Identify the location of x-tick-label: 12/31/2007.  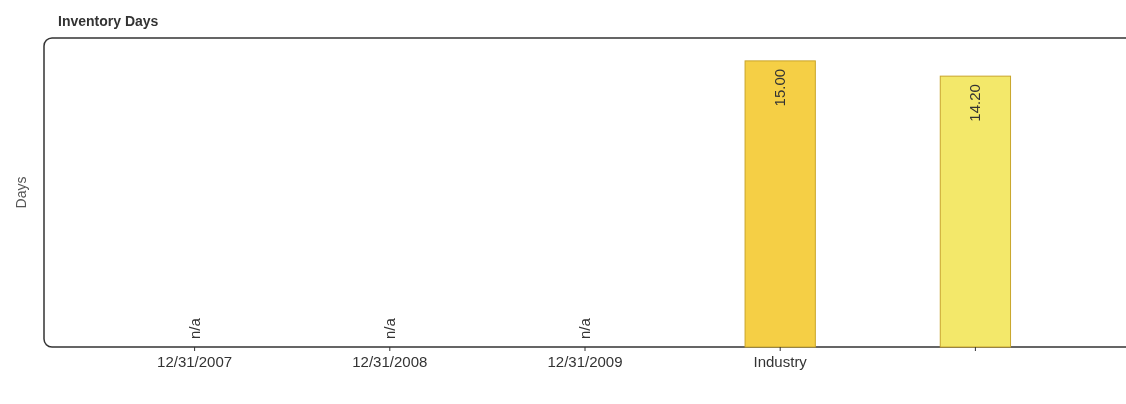
(195, 361).